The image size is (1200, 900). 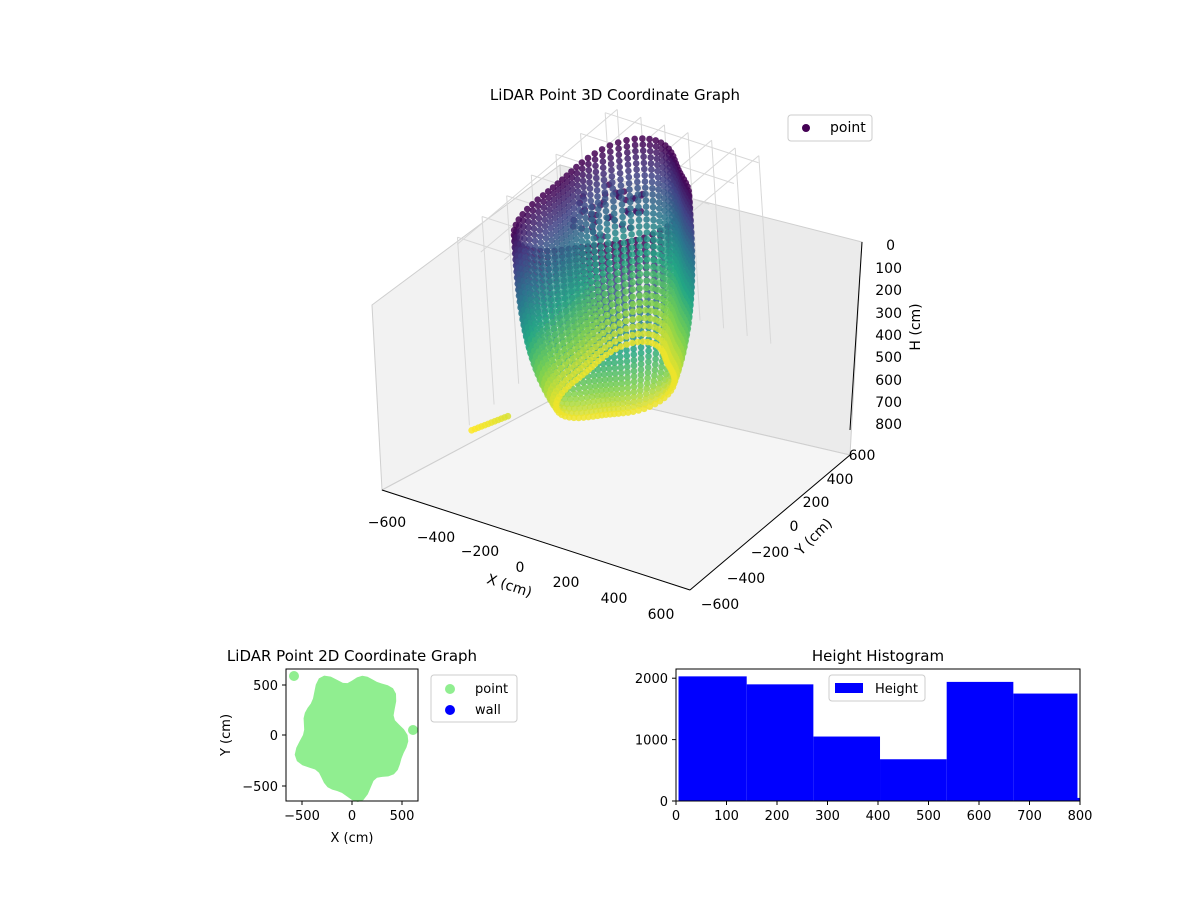 I want to click on y-tick-label: 500, so click(x=265, y=686).